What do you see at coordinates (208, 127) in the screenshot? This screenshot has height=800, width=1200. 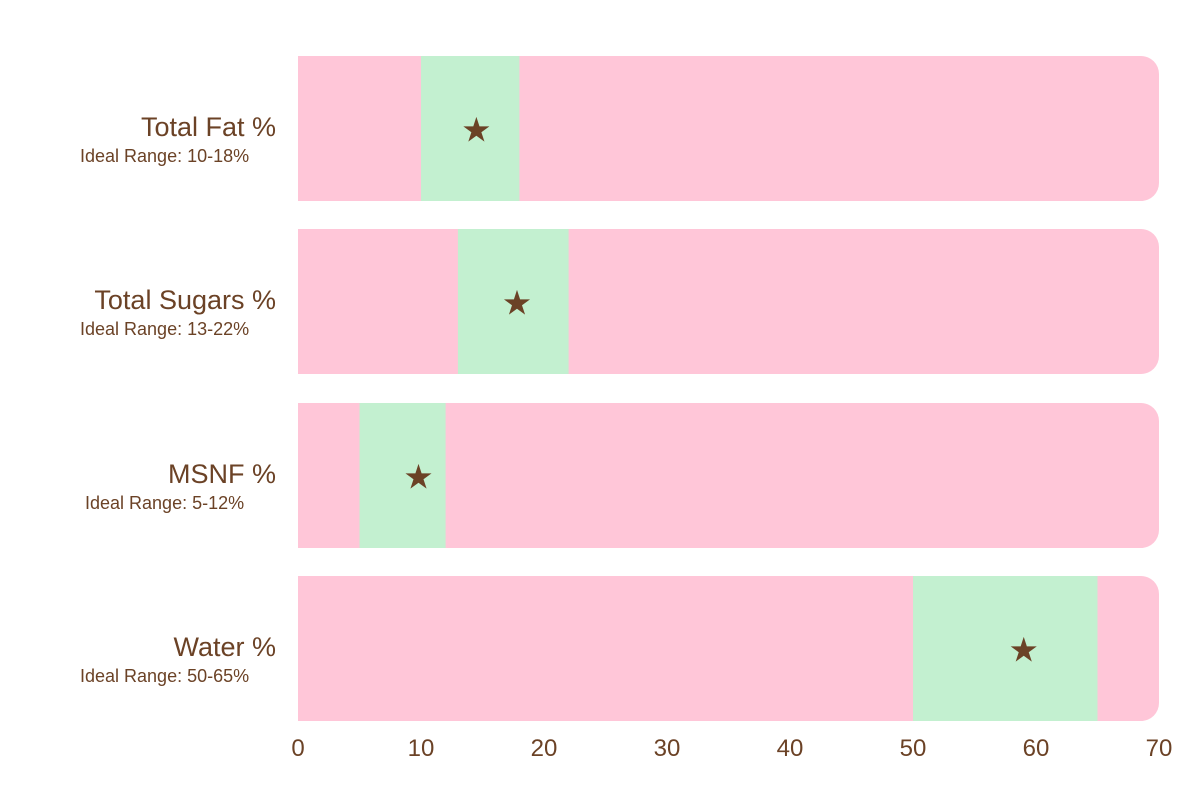 I see `row-label: Total Fat %` at bounding box center [208, 127].